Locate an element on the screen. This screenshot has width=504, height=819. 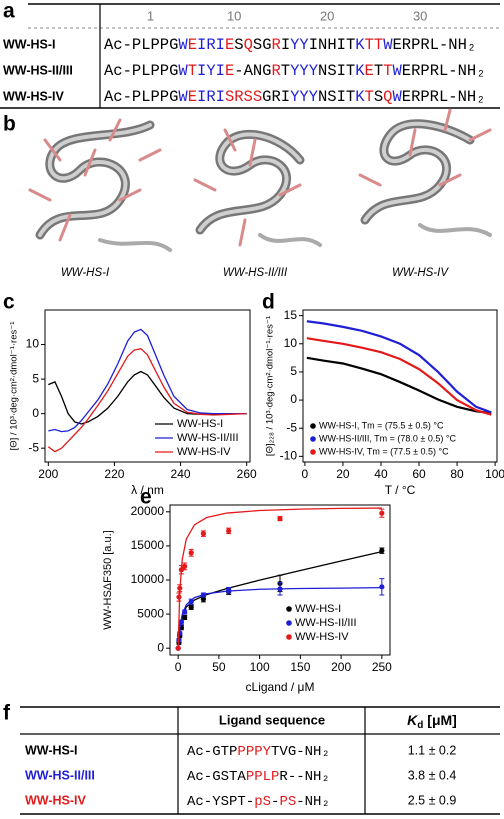
sequence-segment: PS is located at coordinates (287, 802).